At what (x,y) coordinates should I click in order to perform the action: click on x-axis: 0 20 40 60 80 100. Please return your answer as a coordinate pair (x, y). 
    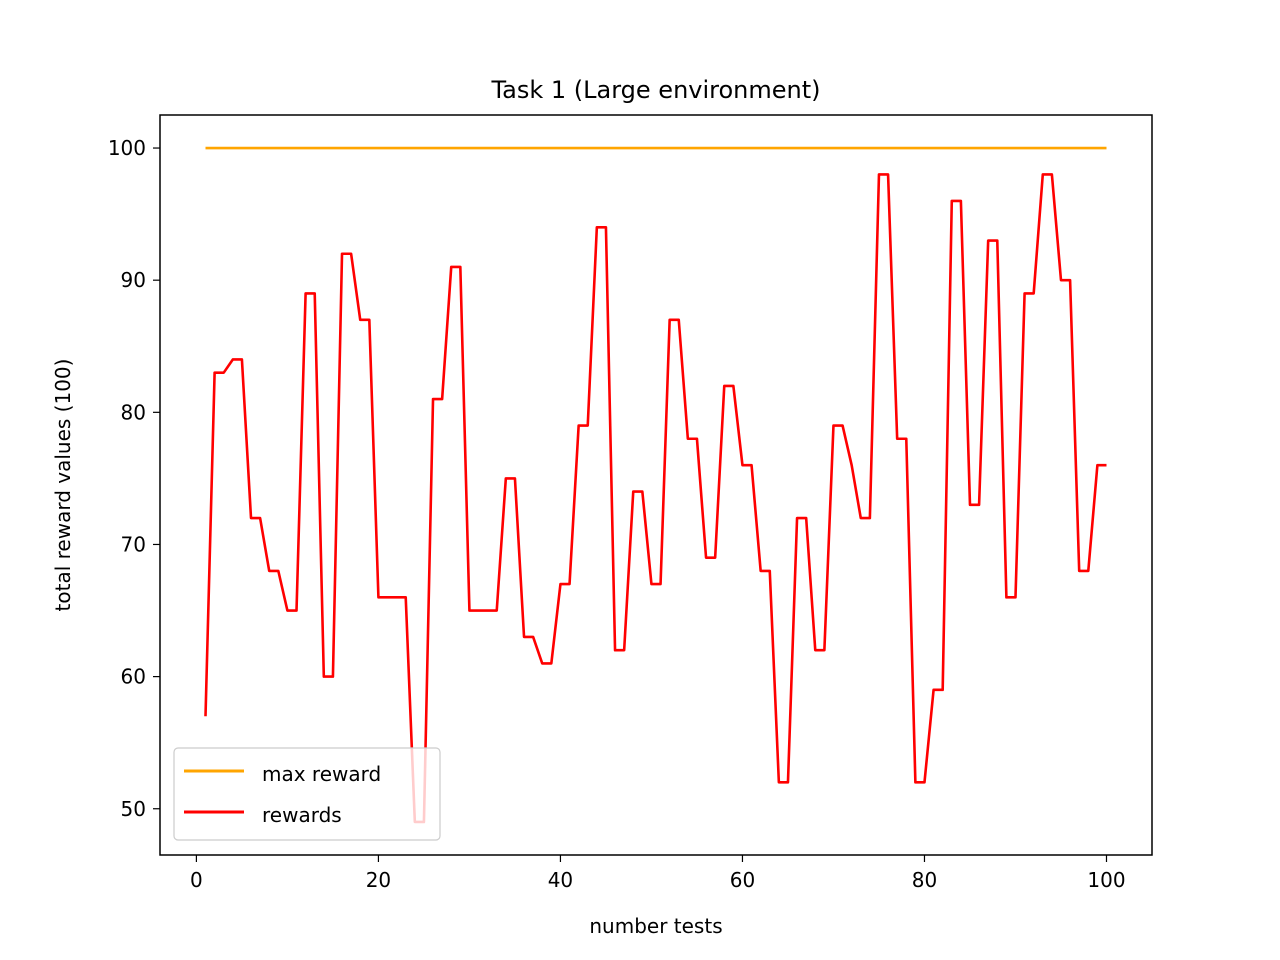
    Looking at the image, I should click on (658, 873).